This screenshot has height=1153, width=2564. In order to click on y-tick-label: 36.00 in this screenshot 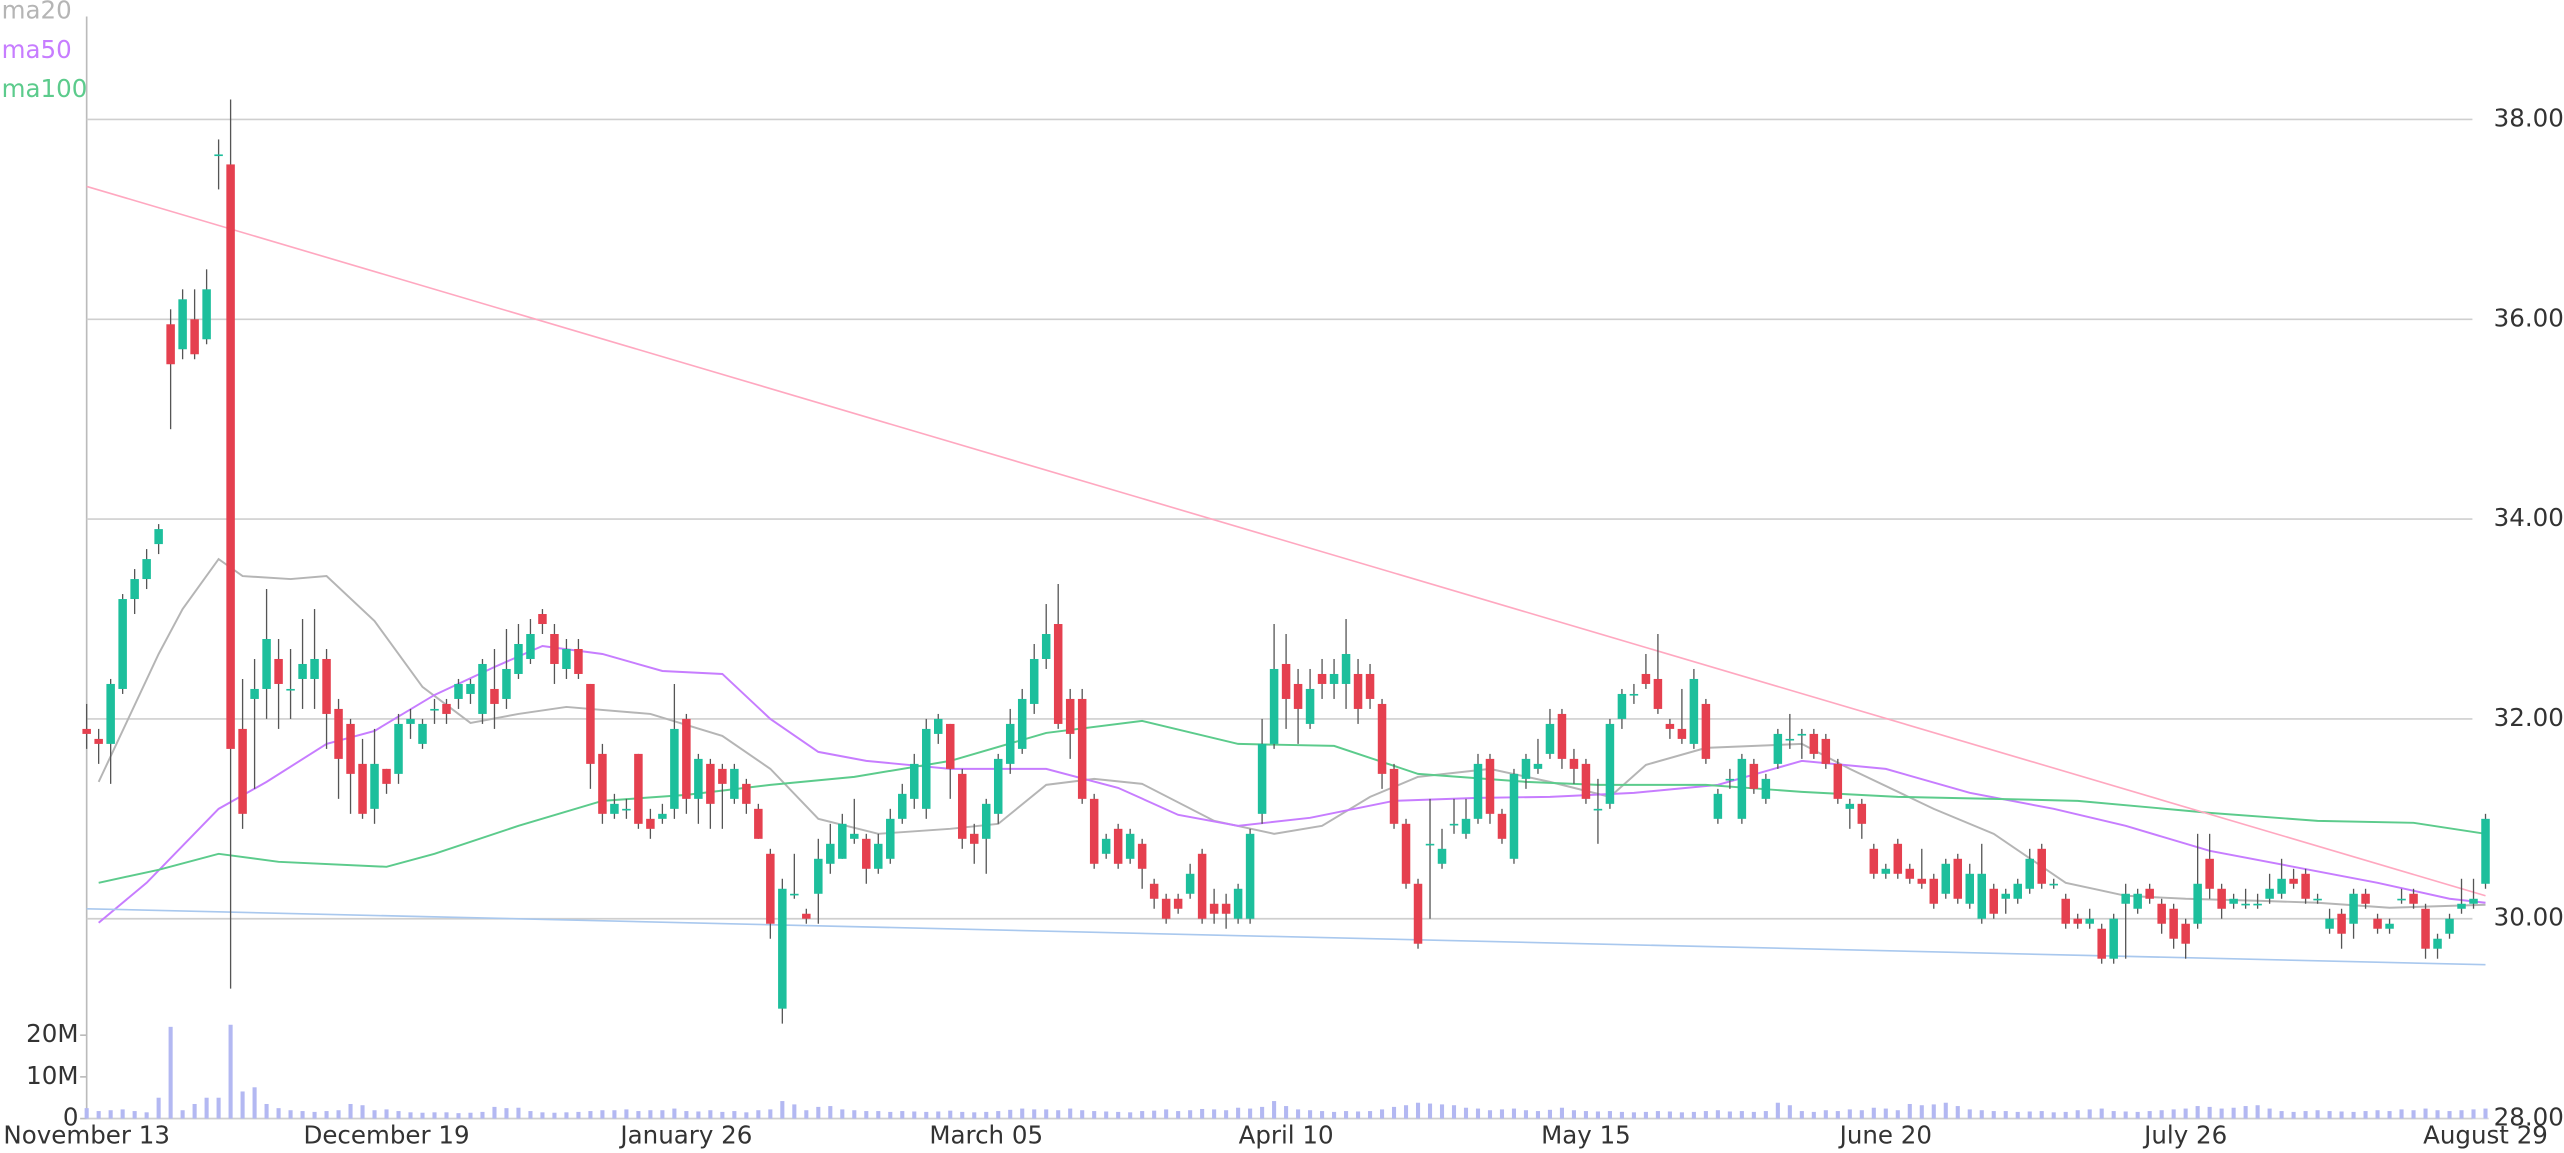, I will do `click(2529, 317)`.